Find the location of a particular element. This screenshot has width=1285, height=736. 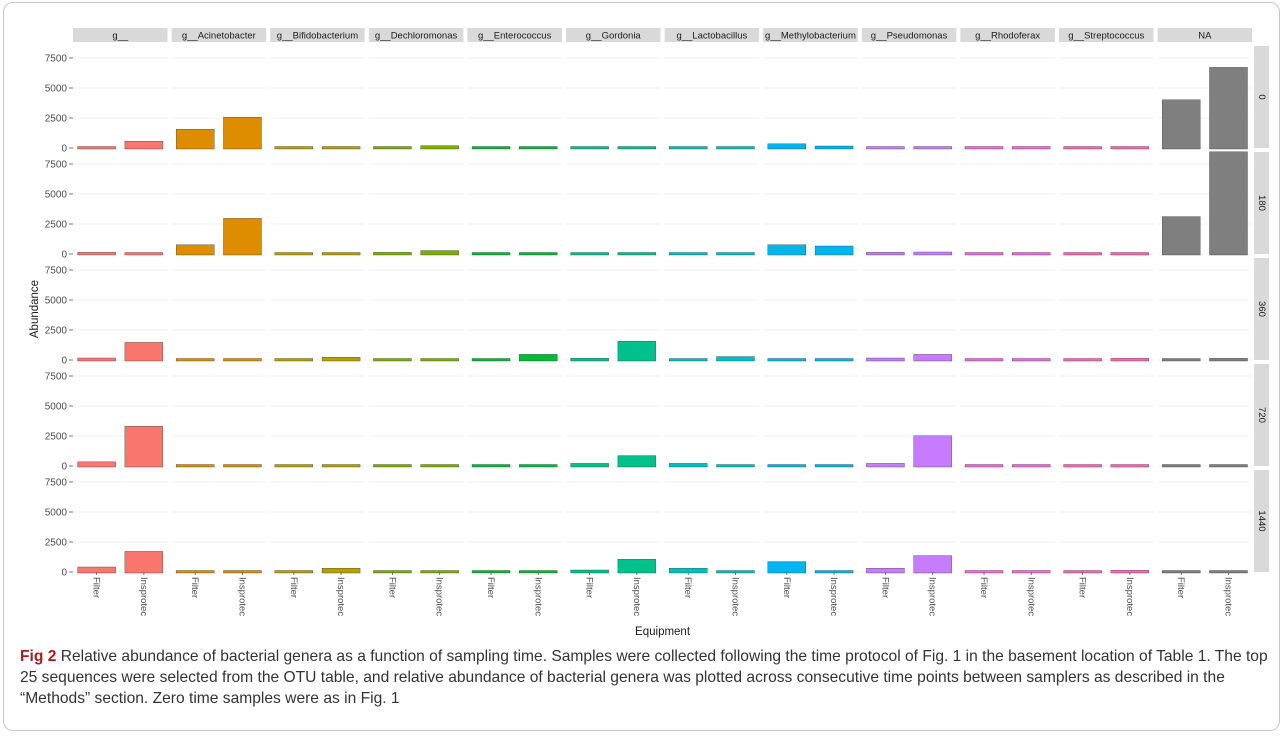

facet-strip-label: g__Rhodoferax is located at coordinates (1007, 36).